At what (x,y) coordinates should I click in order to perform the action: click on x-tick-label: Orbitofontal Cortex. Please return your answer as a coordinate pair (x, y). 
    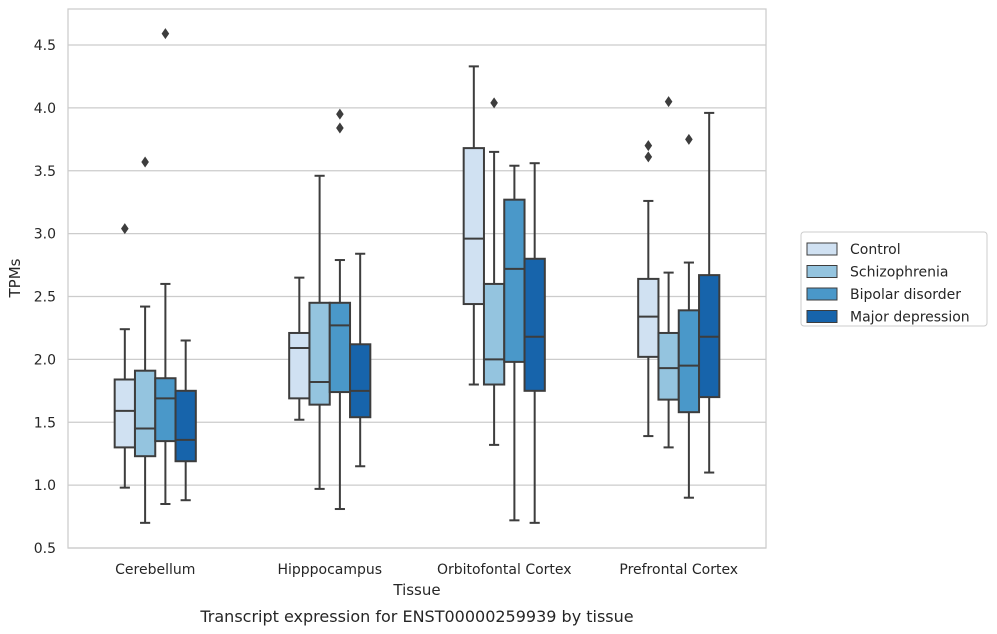
    Looking at the image, I should click on (504, 570).